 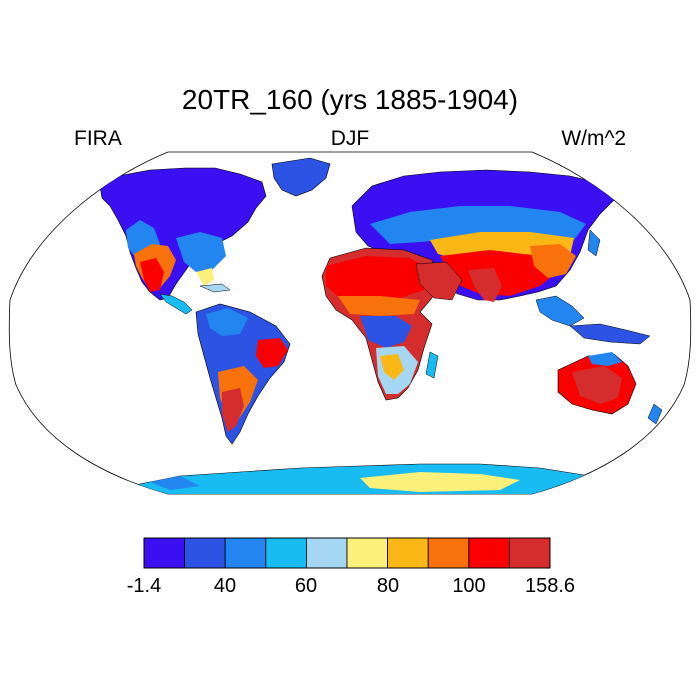 I want to click on antarctica-interior-yellow, so click(x=440, y=482).